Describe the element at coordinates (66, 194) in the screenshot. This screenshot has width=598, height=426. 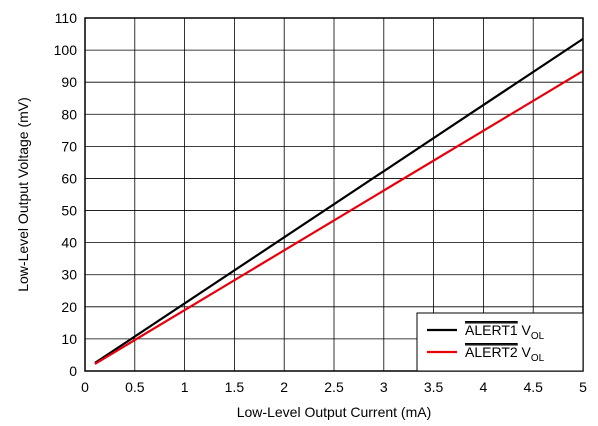
I see `y-tick-labels: 0 10 20 30 40 50 60 70 80 90 100 110` at that location.